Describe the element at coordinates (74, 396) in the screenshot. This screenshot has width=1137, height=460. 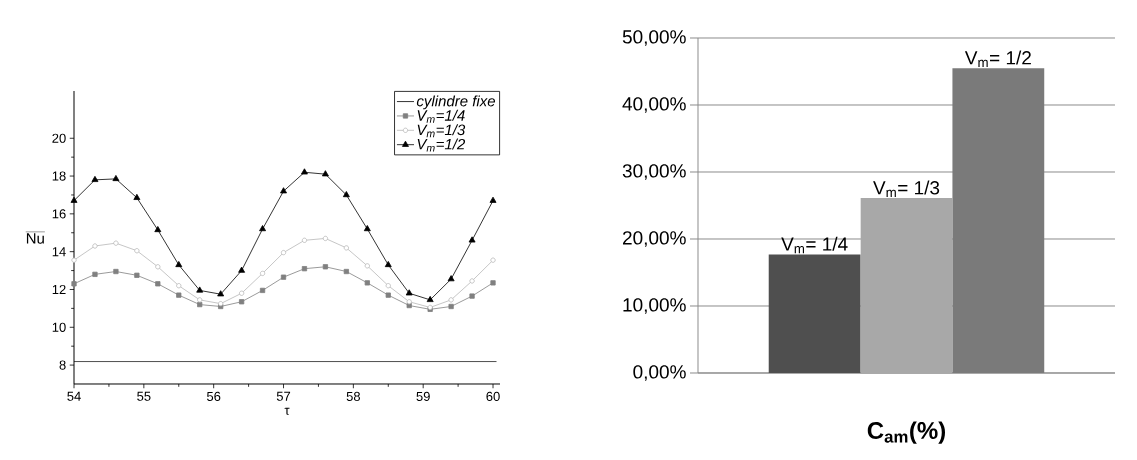
I see `x-tick-label: 54` at that location.